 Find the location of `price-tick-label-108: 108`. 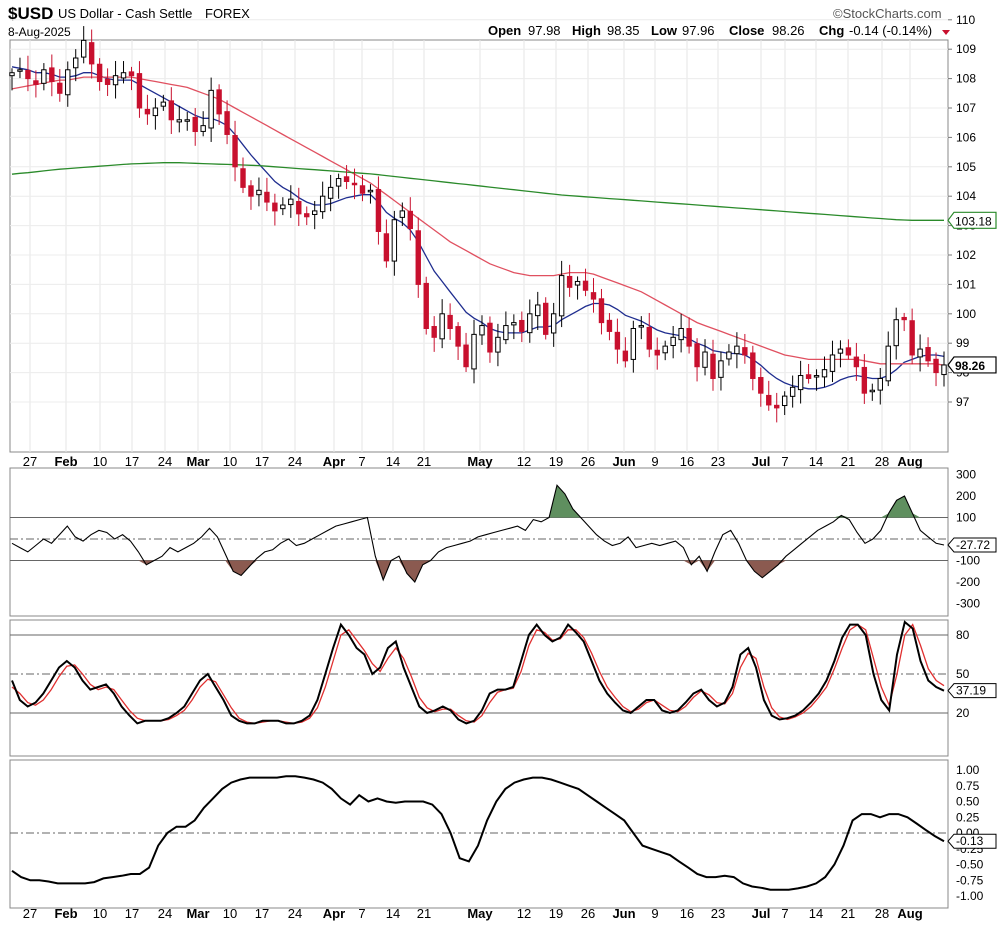

price-tick-label-108: 108 is located at coordinates (966, 79).